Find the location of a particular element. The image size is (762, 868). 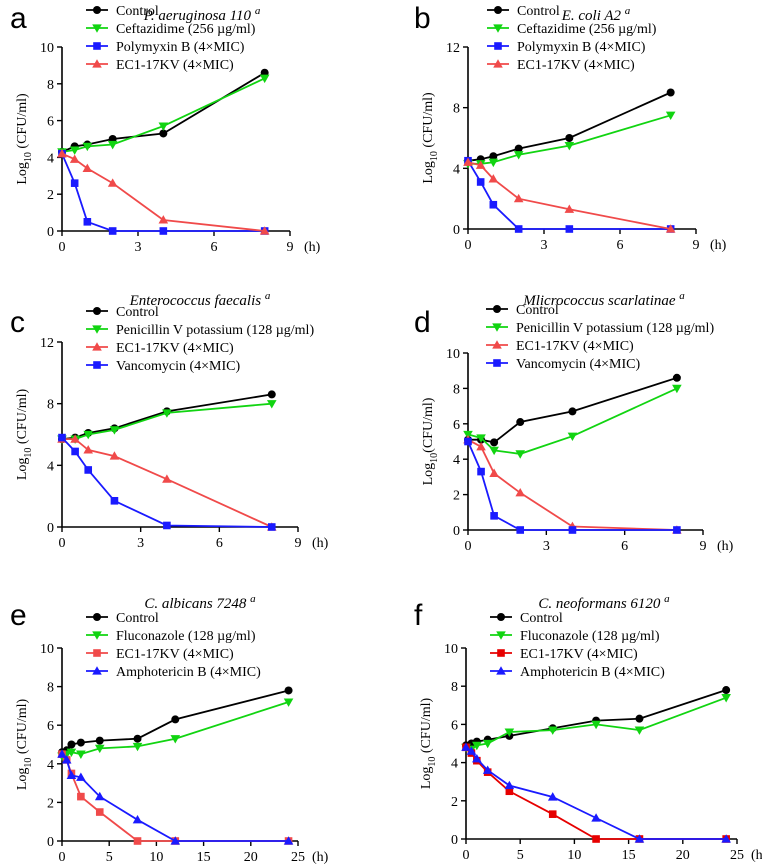

panel-letter: d is located at coordinates (422, 322).